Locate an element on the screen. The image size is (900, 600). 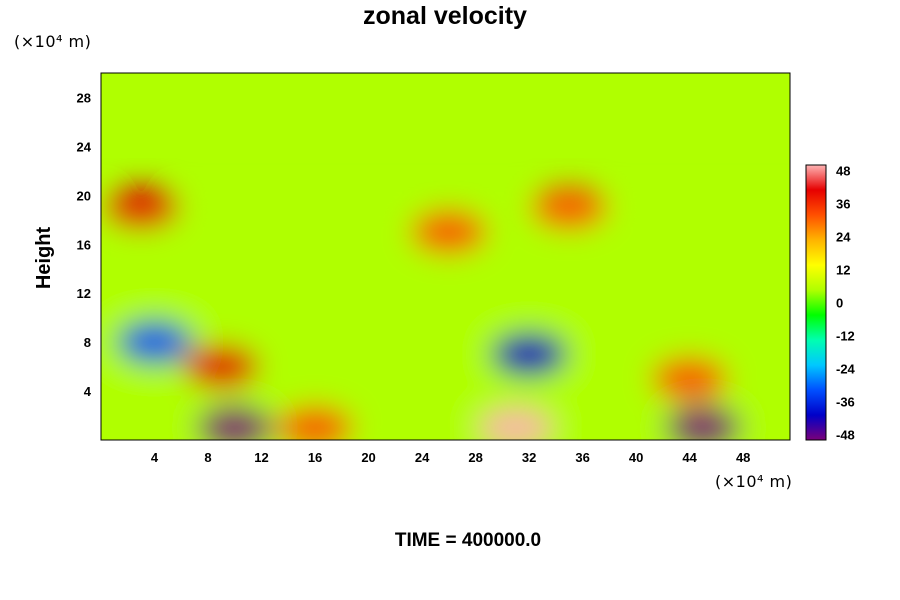
y-tick-label: 16 is located at coordinates (84, 244).